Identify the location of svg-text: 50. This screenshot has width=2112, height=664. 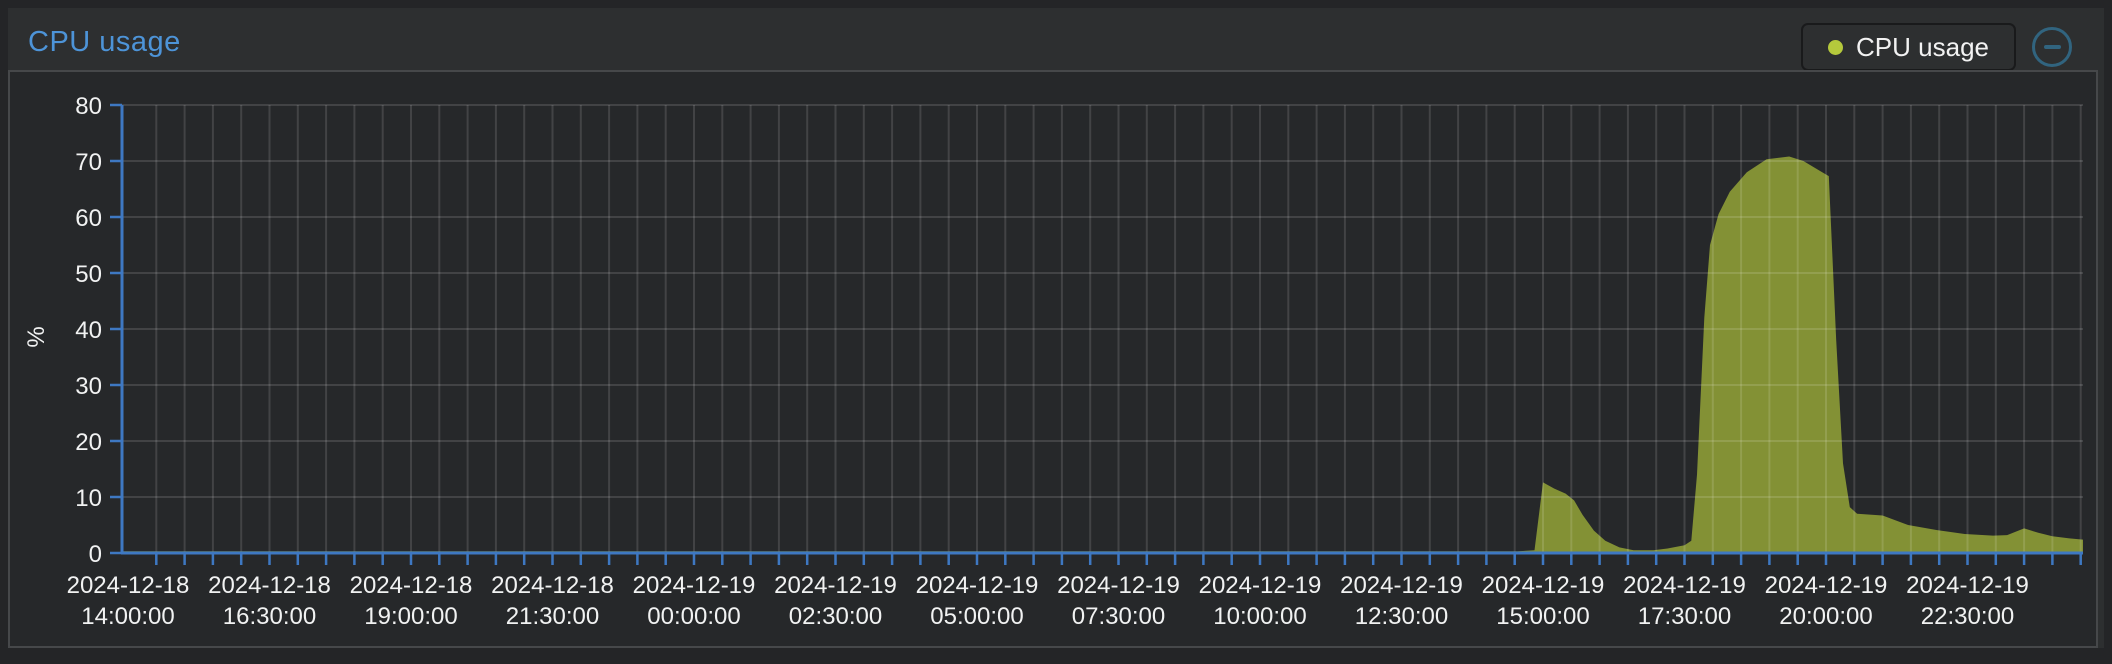
(88, 274).